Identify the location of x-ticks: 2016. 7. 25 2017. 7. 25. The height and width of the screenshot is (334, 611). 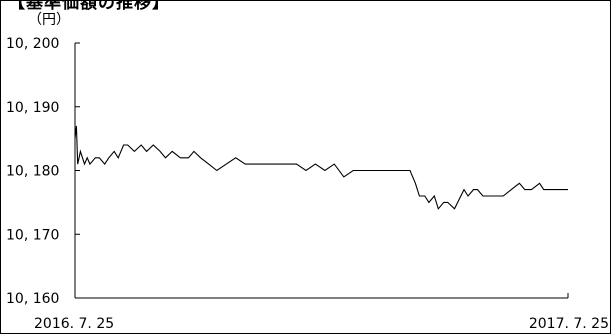
(321, 324).